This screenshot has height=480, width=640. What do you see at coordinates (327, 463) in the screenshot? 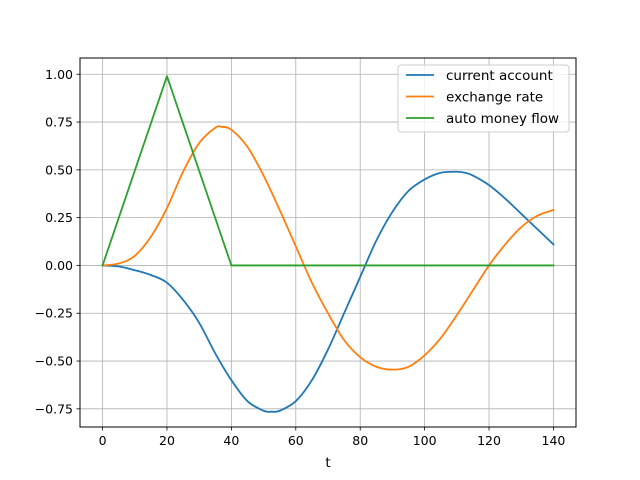
I see `x-axis-label: t` at bounding box center [327, 463].